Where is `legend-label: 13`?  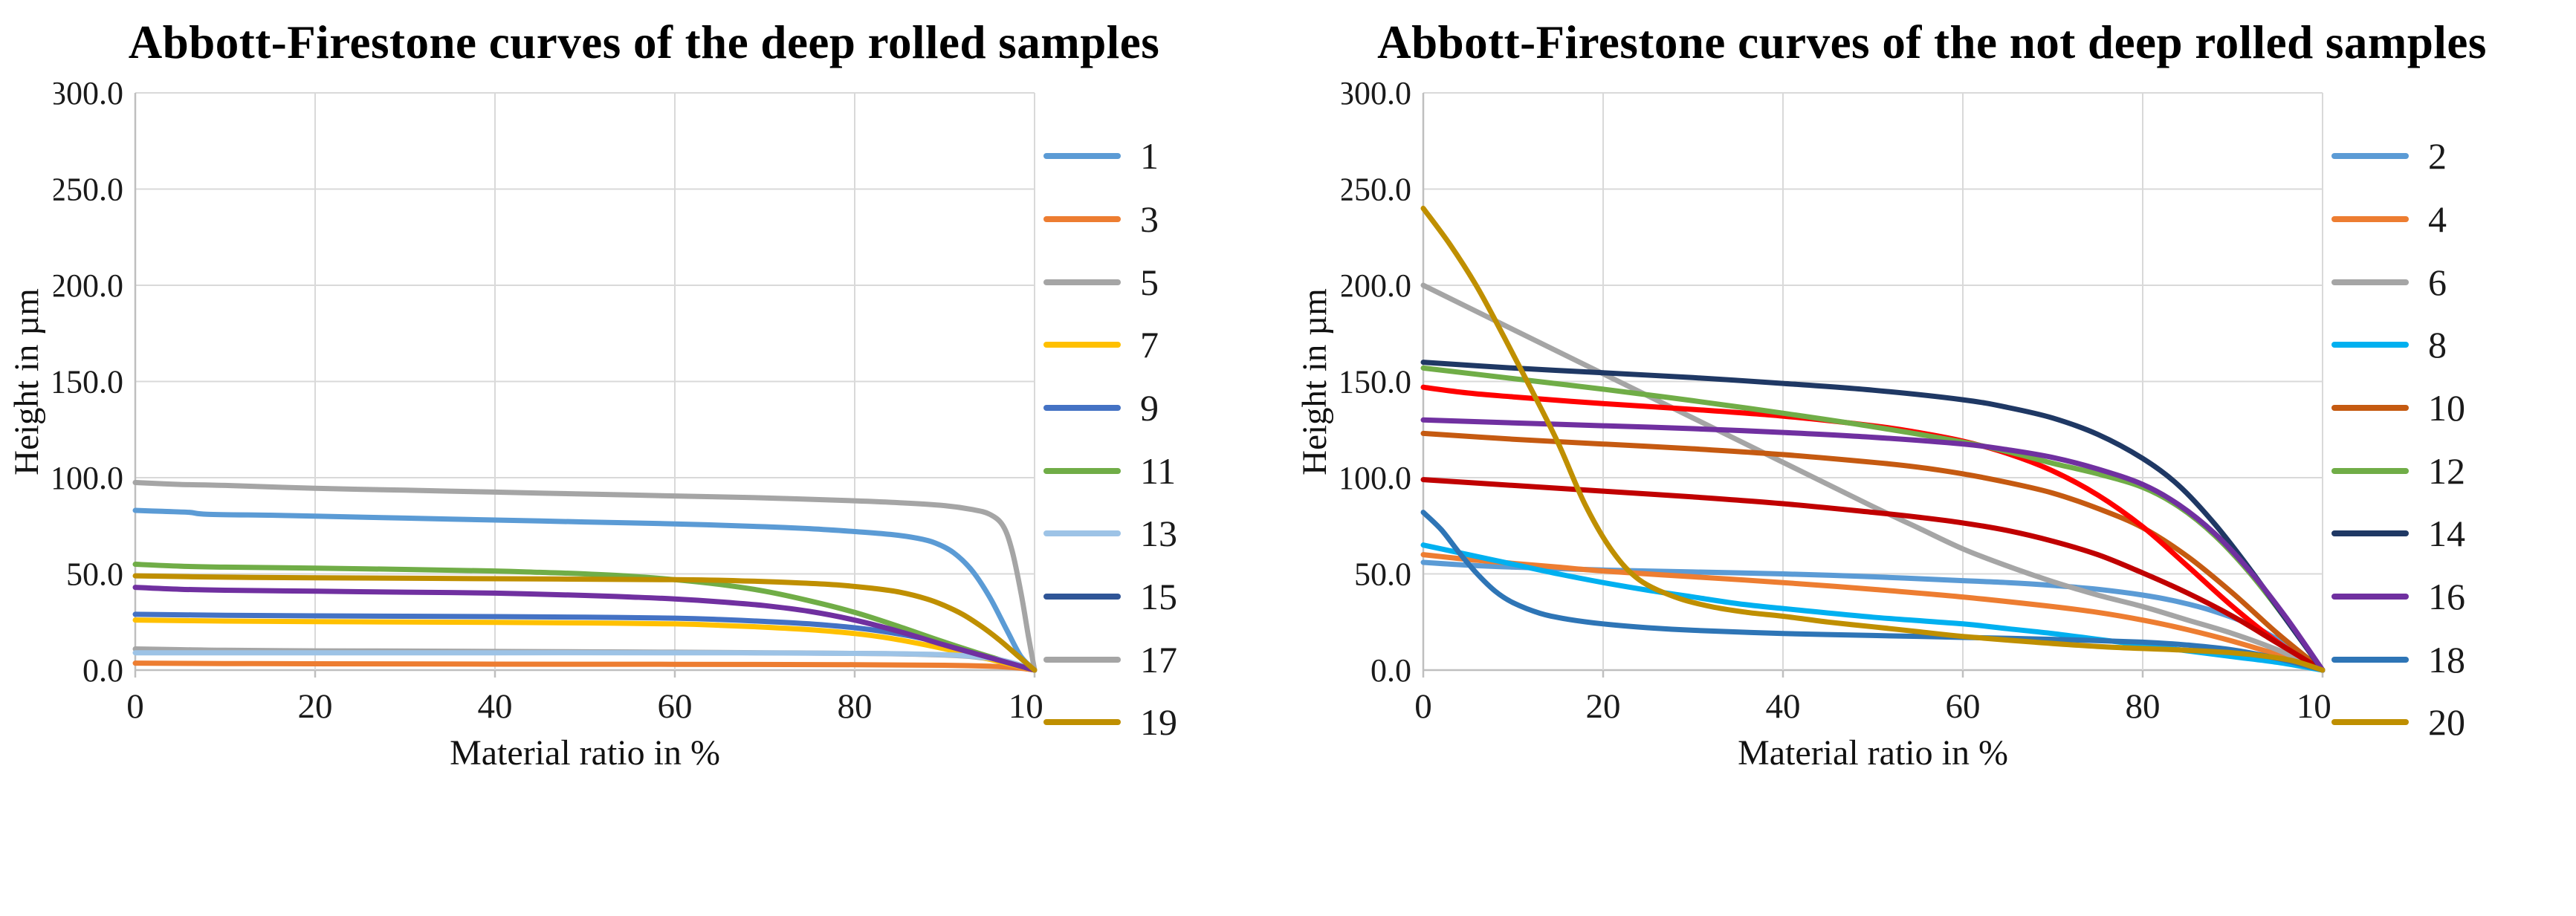 legend-label: 13 is located at coordinates (1158, 534).